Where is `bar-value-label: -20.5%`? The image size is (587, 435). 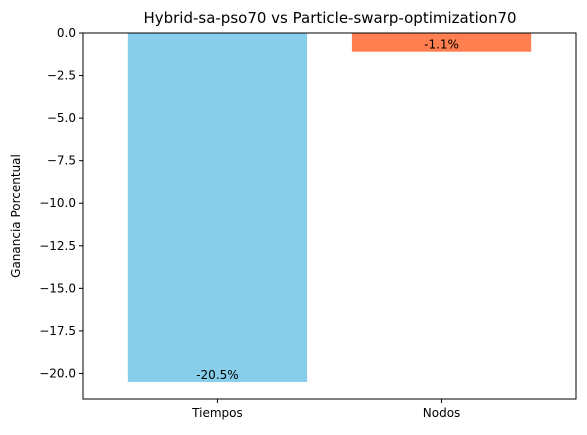 bar-value-label: -20.5% is located at coordinates (217, 375).